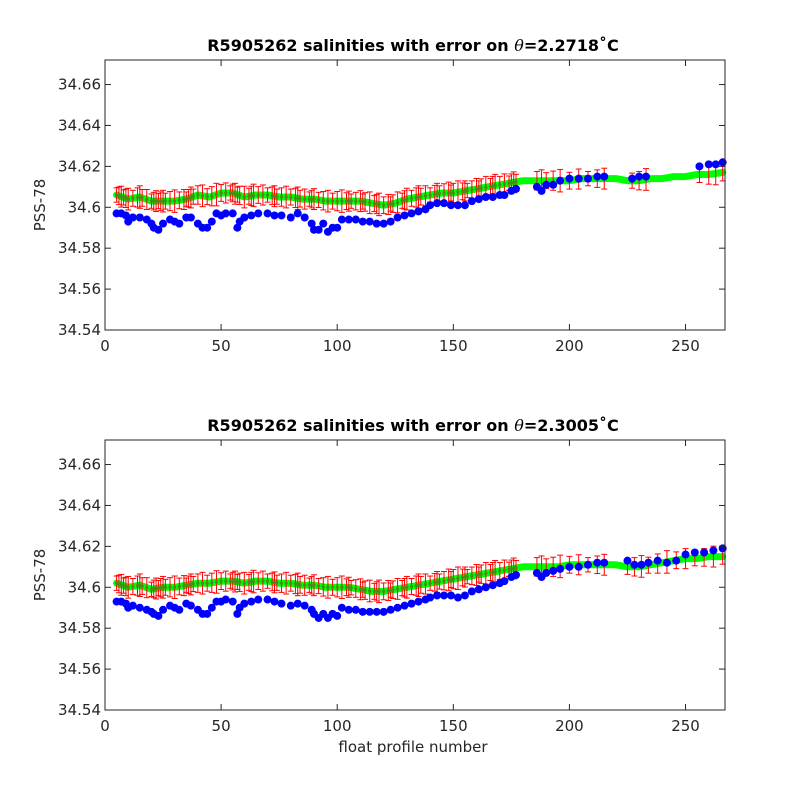 This screenshot has width=800, height=800. What do you see at coordinates (569, 726) in the screenshot?
I see `x-tick-label: 200` at bounding box center [569, 726].